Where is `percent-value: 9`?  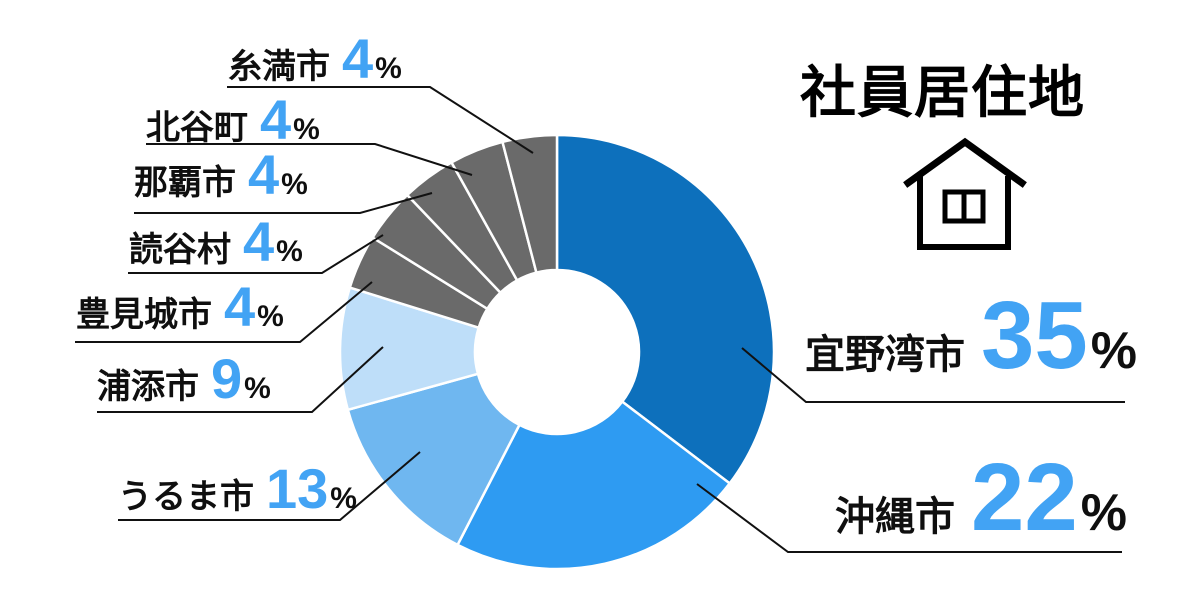
percent-value: 9 is located at coordinates (227, 378).